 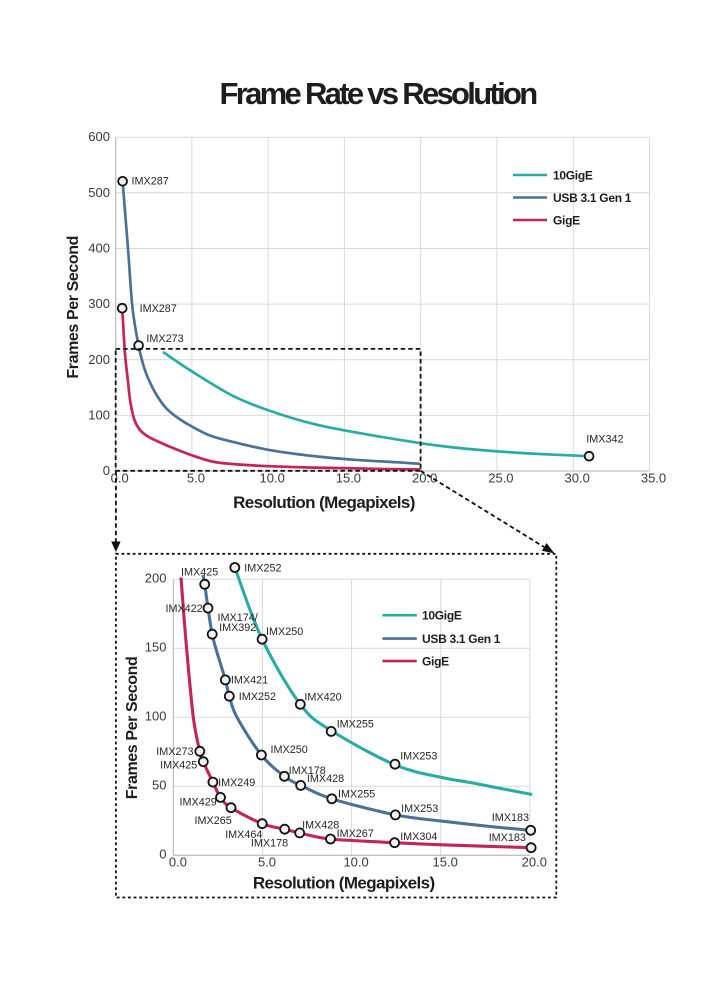 What do you see at coordinates (156, 646) in the screenshot?
I see `svg-text: 150` at bounding box center [156, 646].